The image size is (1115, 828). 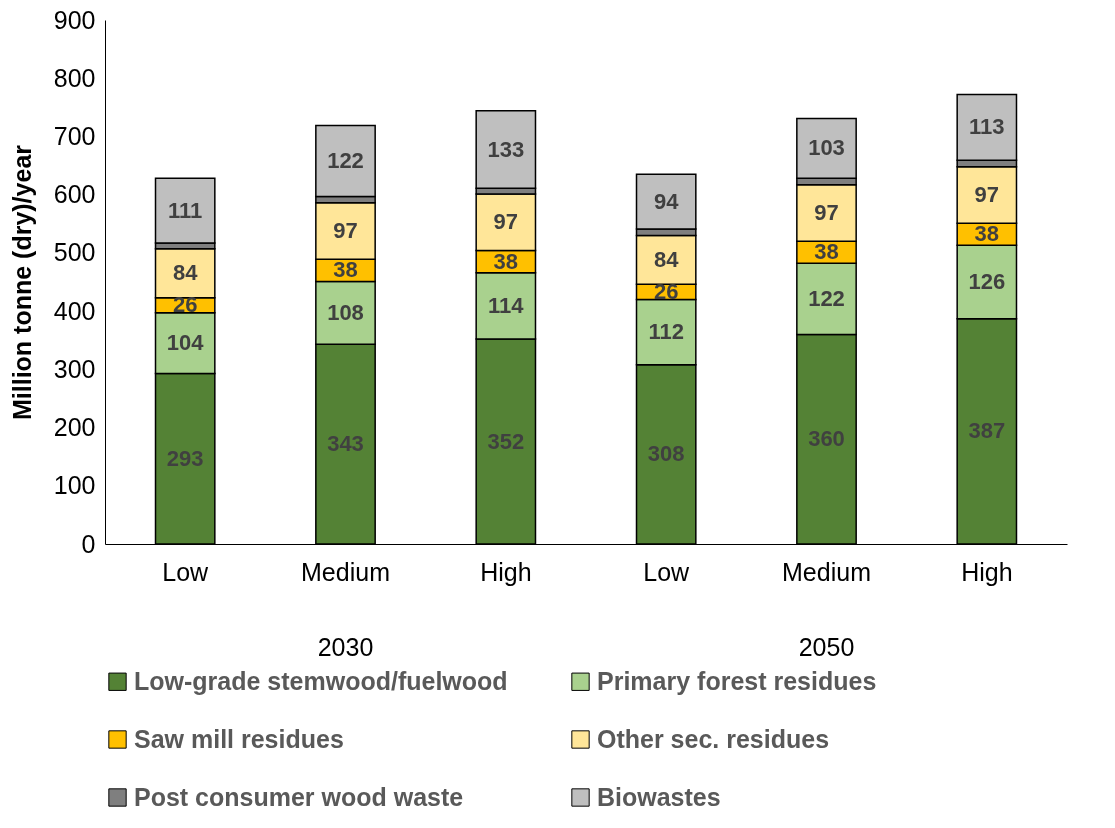 What do you see at coordinates (185, 343) in the screenshot?
I see `data-label: 104` at bounding box center [185, 343].